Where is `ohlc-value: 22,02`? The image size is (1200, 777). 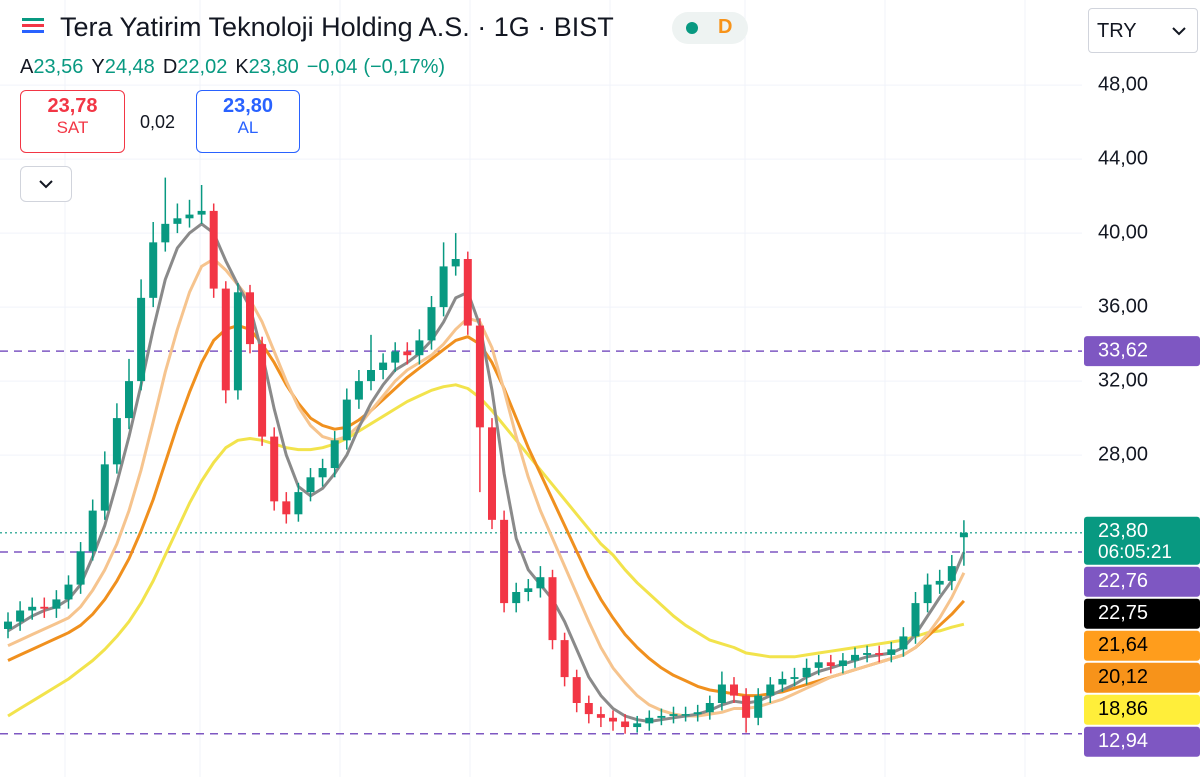 ohlc-value: 22,02 is located at coordinates (202, 67).